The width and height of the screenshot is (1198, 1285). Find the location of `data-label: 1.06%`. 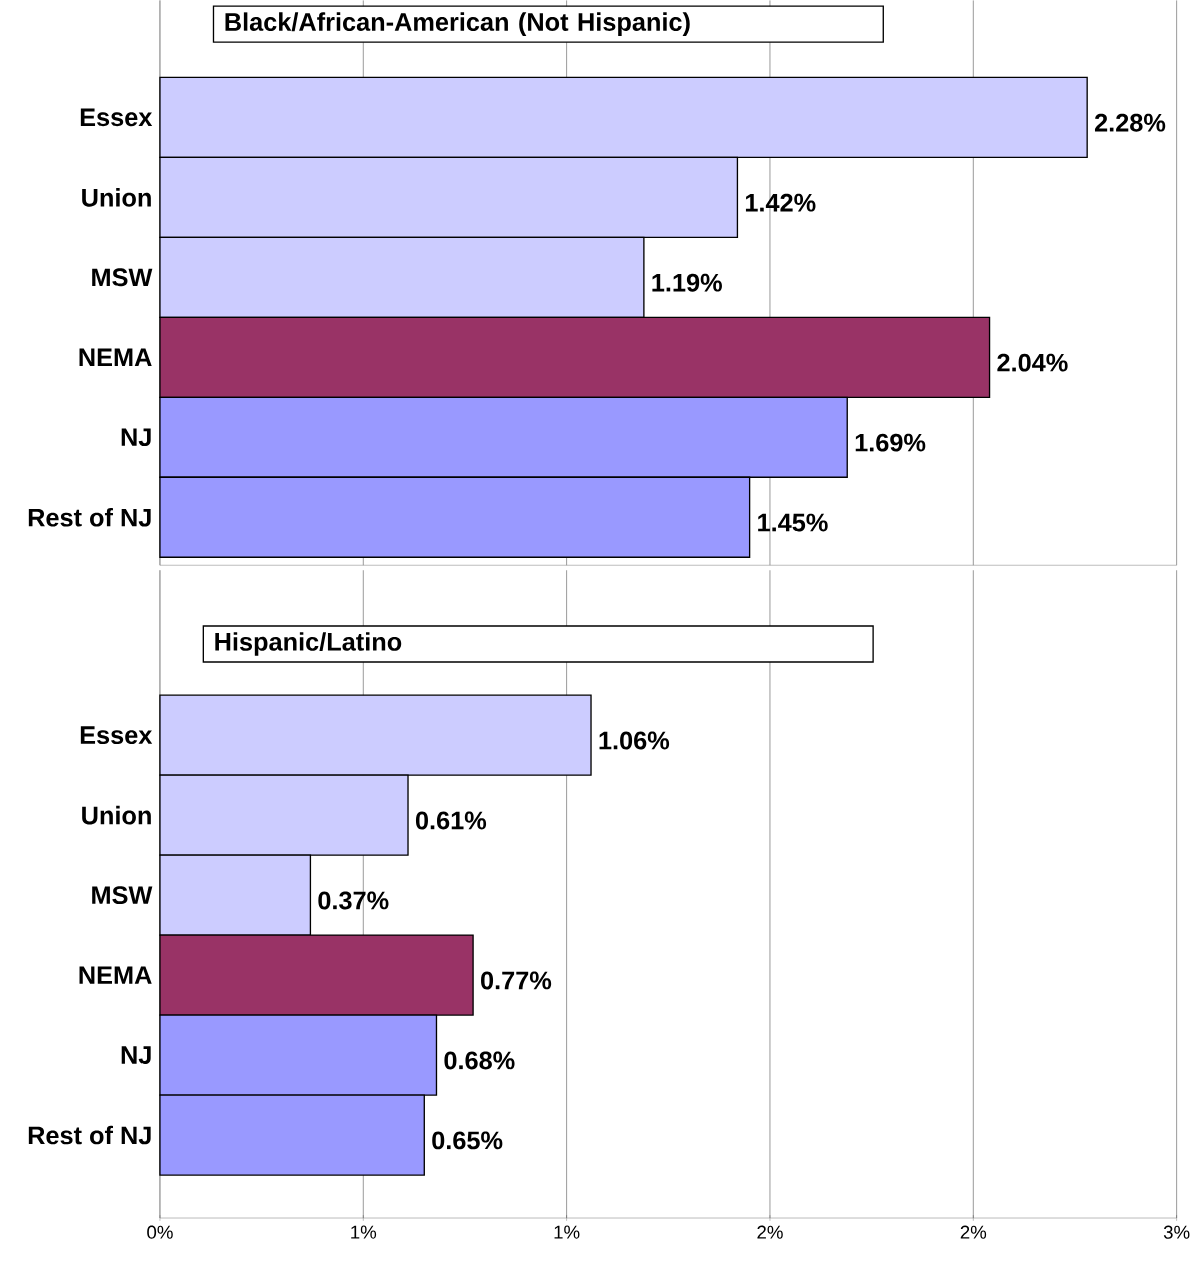

data-label: 1.06% is located at coordinates (634, 740).